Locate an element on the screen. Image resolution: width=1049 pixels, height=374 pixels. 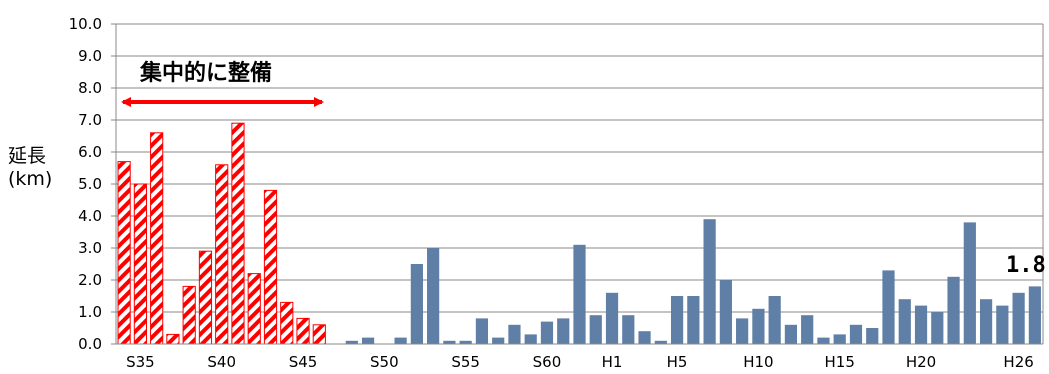
x-tick-label: S50 is located at coordinates (384, 362).